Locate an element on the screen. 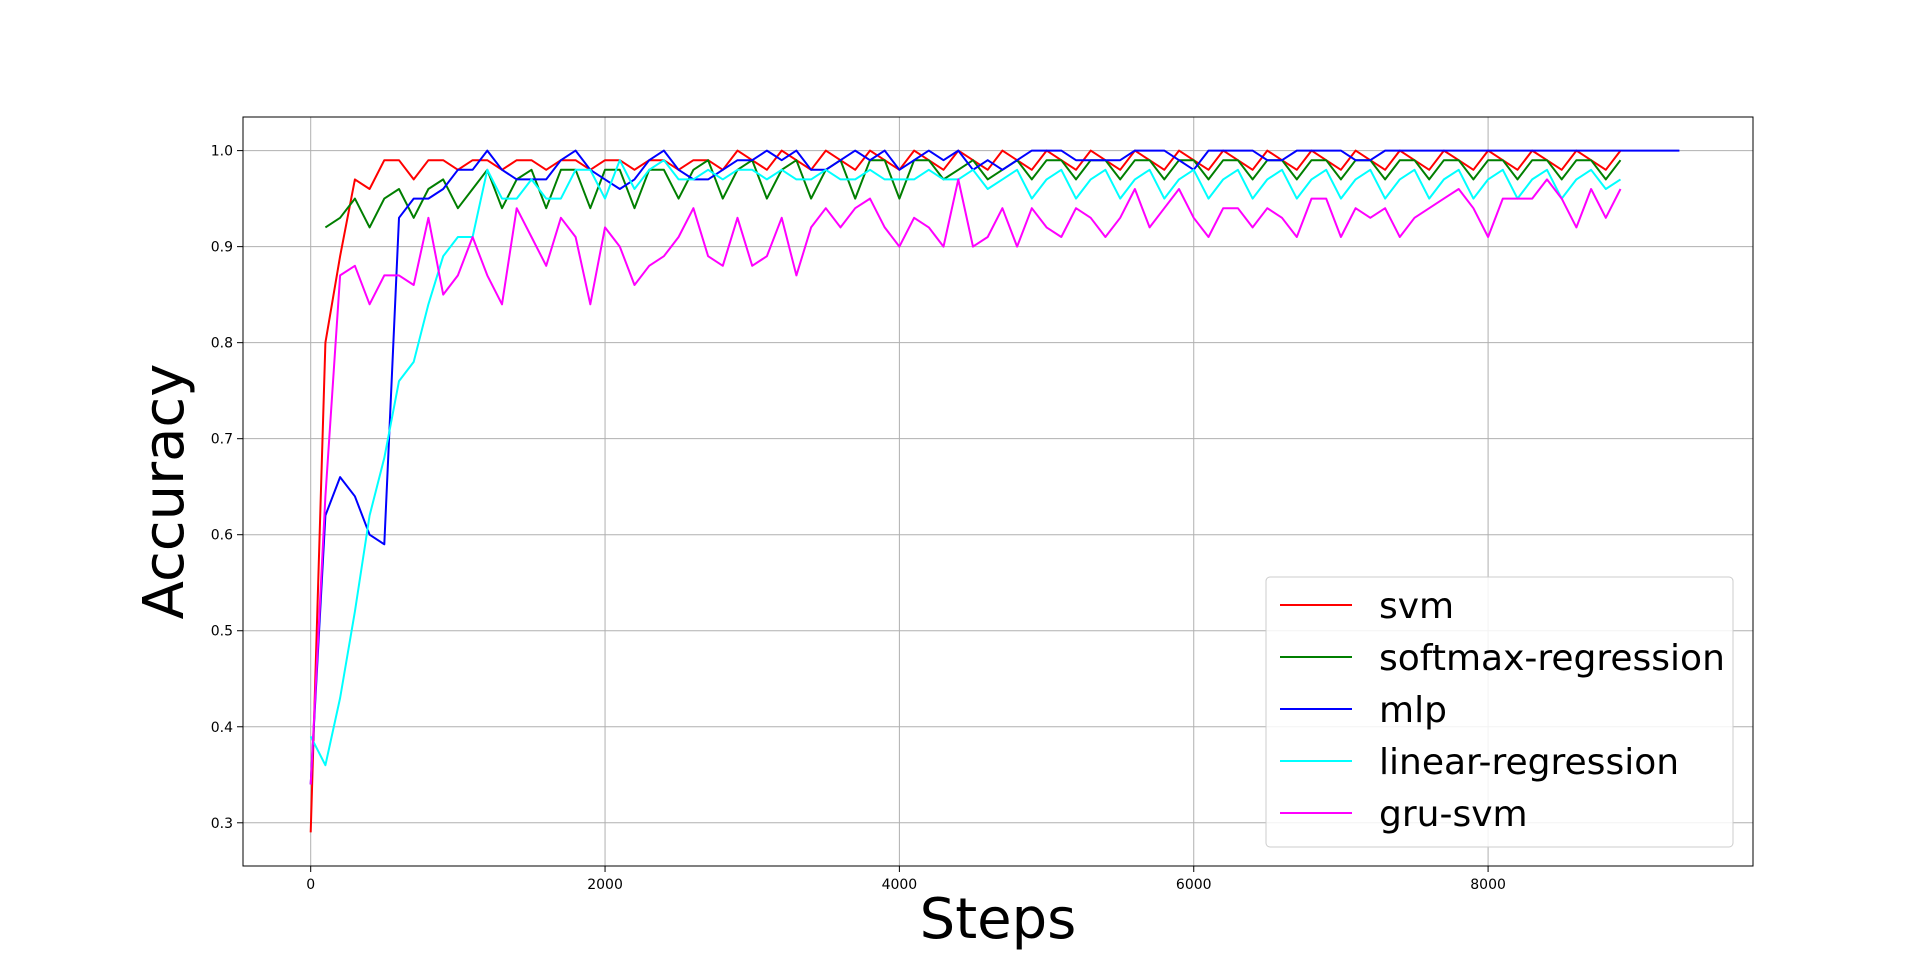 This screenshot has height=959, width=1920. x-axis-title: Steps is located at coordinates (998, 919).